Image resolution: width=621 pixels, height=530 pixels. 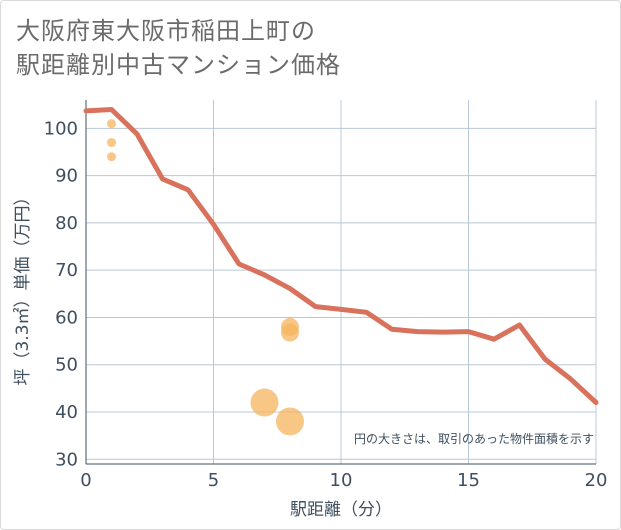 What do you see at coordinates (178, 48) in the screenshot?
I see `chart-title: 大阪府東大阪市稲田上町の 駅距離別中古マンション価格` at bounding box center [178, 48].